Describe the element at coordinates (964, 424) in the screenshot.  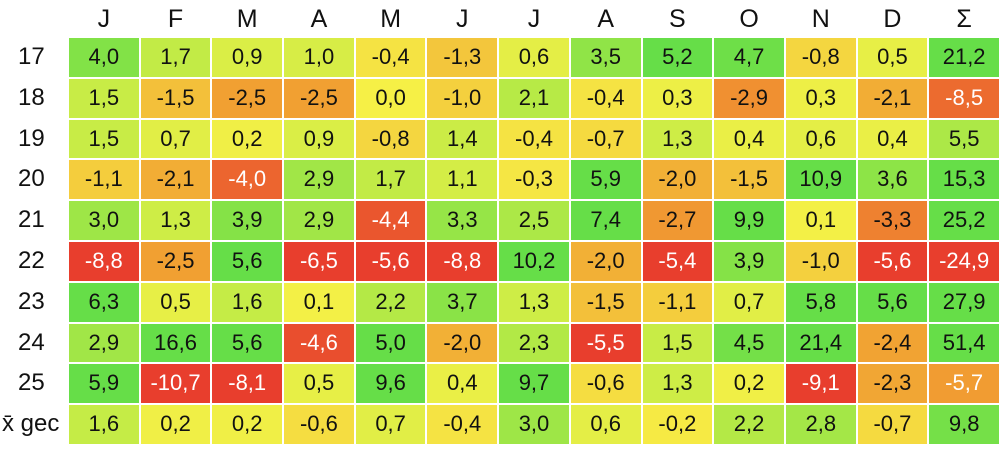
I see `heat-cell: 9,8` at that location.